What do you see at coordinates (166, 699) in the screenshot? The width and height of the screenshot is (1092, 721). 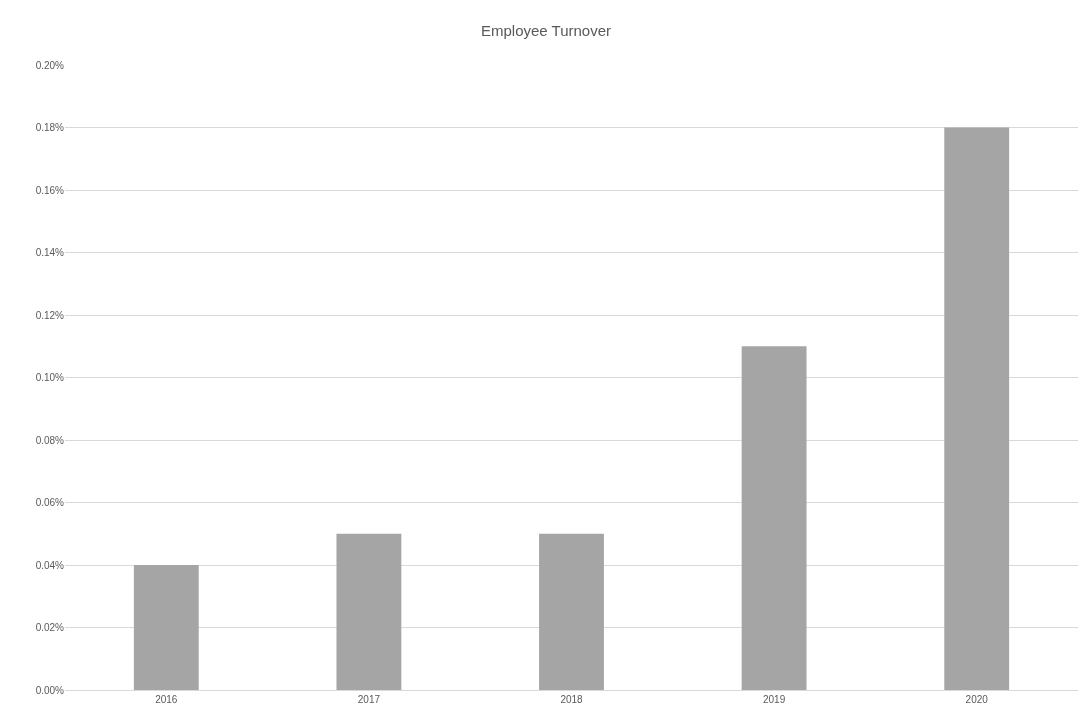 I see `x-tick-label: 2016` at bounding box center [166, 699].